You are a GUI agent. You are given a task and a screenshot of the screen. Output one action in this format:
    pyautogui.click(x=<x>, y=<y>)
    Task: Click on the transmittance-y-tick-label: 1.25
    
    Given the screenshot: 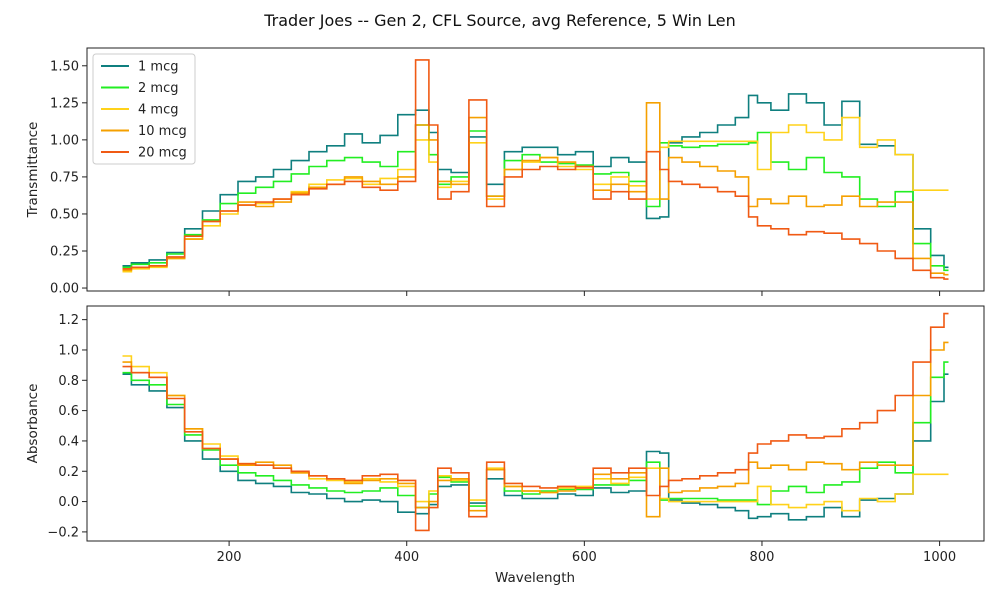 What is the action you would take?
    pyautogui.click(x=64, y=103)
    